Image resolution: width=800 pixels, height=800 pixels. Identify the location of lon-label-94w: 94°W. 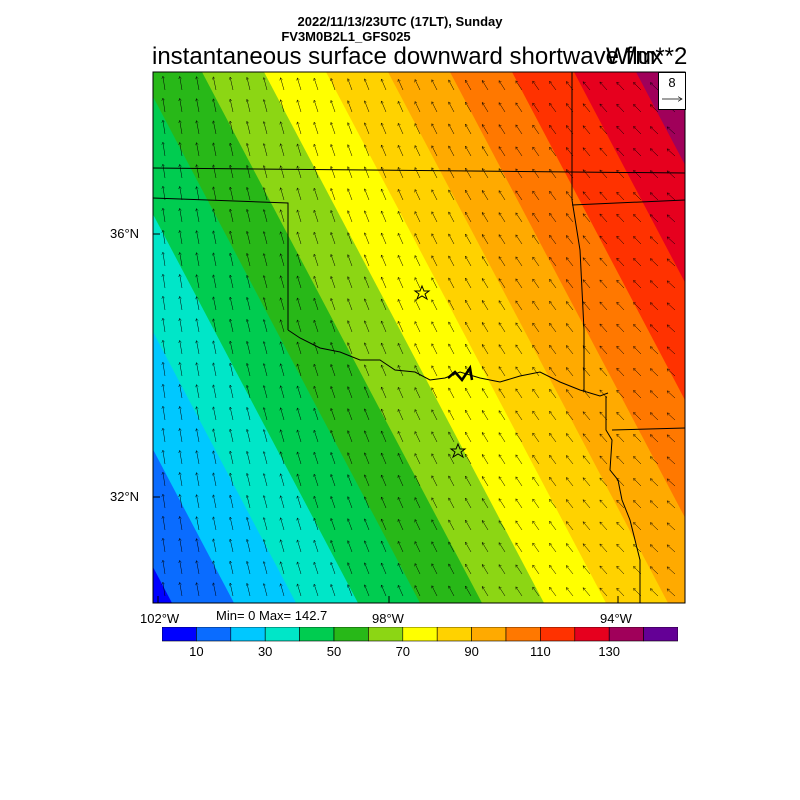
(616, 618).